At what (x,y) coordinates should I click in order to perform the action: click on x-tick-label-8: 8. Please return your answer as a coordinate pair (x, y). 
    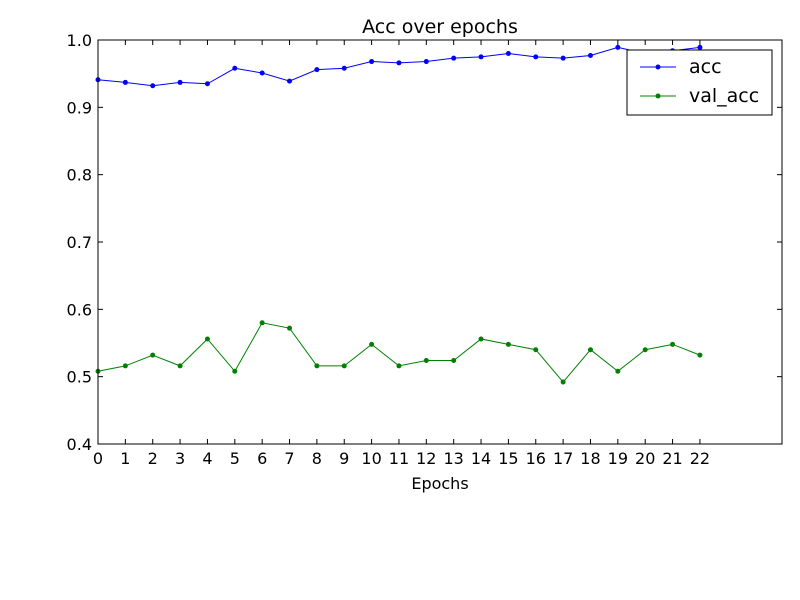
    Looking at the image, I should click on (317, 458).